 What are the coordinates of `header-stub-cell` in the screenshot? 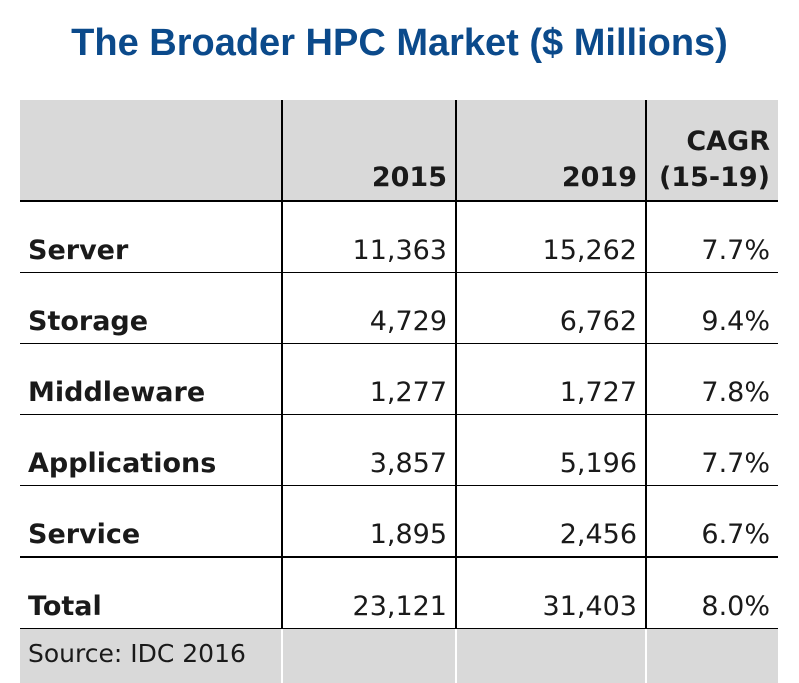 It's located at (151, 150).